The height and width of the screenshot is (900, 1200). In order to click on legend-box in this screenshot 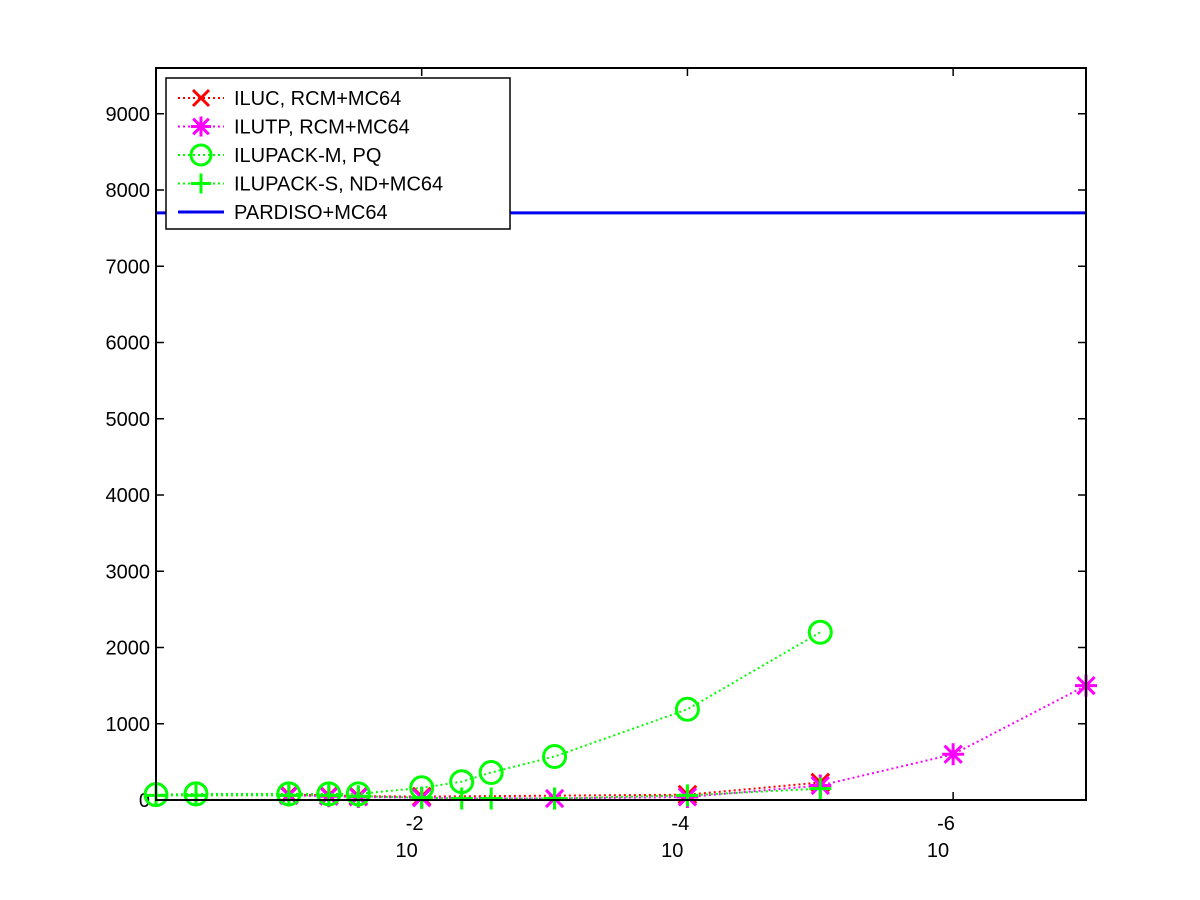, I will do `click(338, 153)`.